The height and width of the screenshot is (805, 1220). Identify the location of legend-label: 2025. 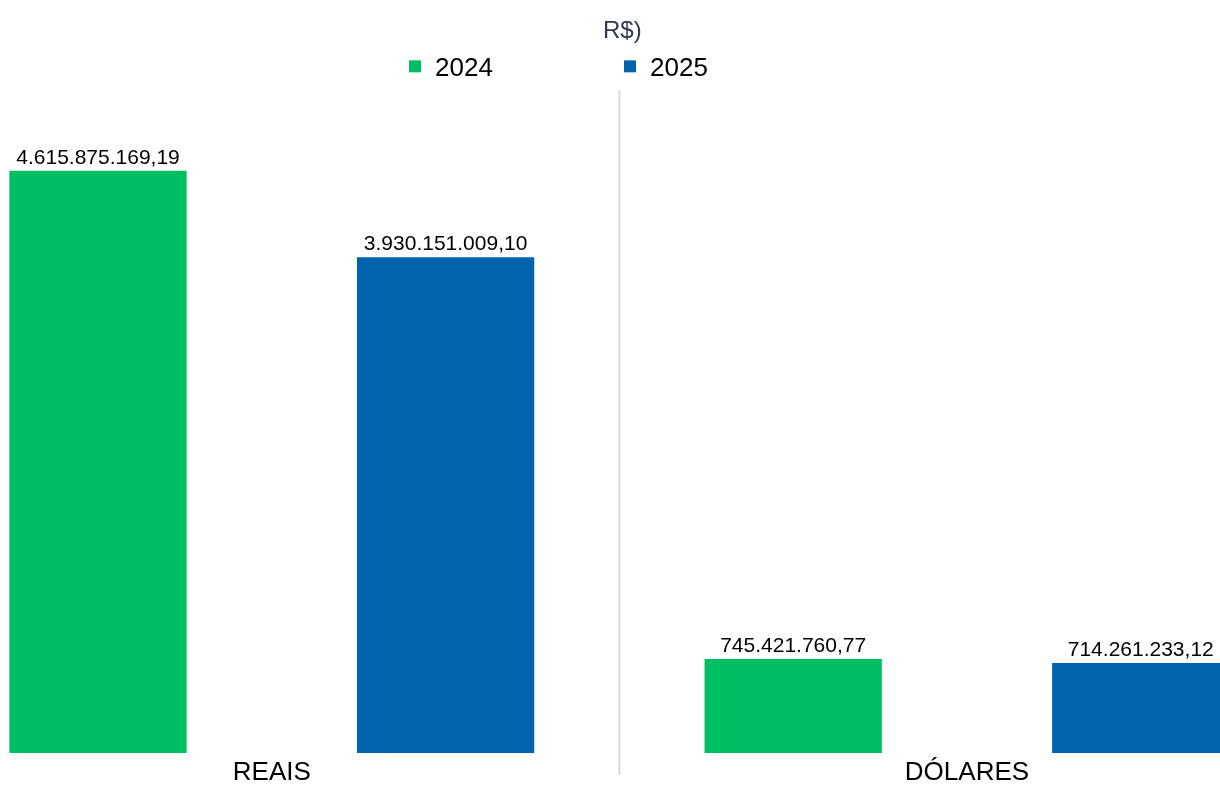
(679, 67).